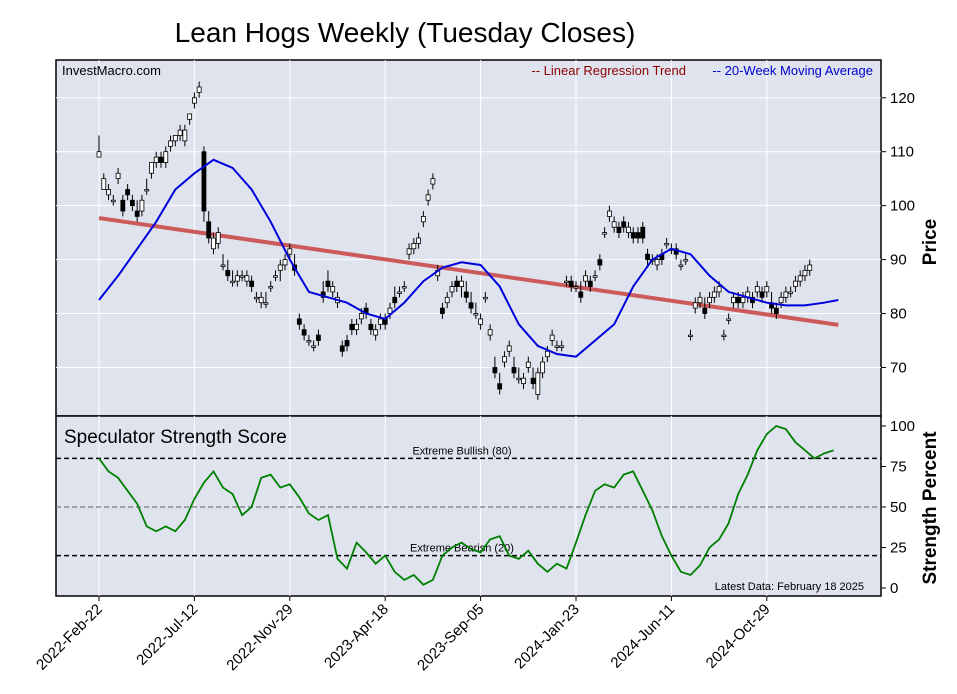  I want to click on x-tick-label: 2023-Sep-05, so click(450, 637).